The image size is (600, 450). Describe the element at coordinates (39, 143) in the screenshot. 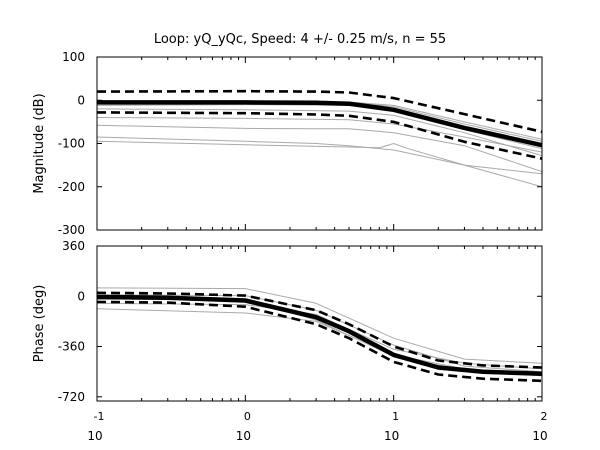

I see `magnitude-ylabel: Magnitude (dB)` at that location.